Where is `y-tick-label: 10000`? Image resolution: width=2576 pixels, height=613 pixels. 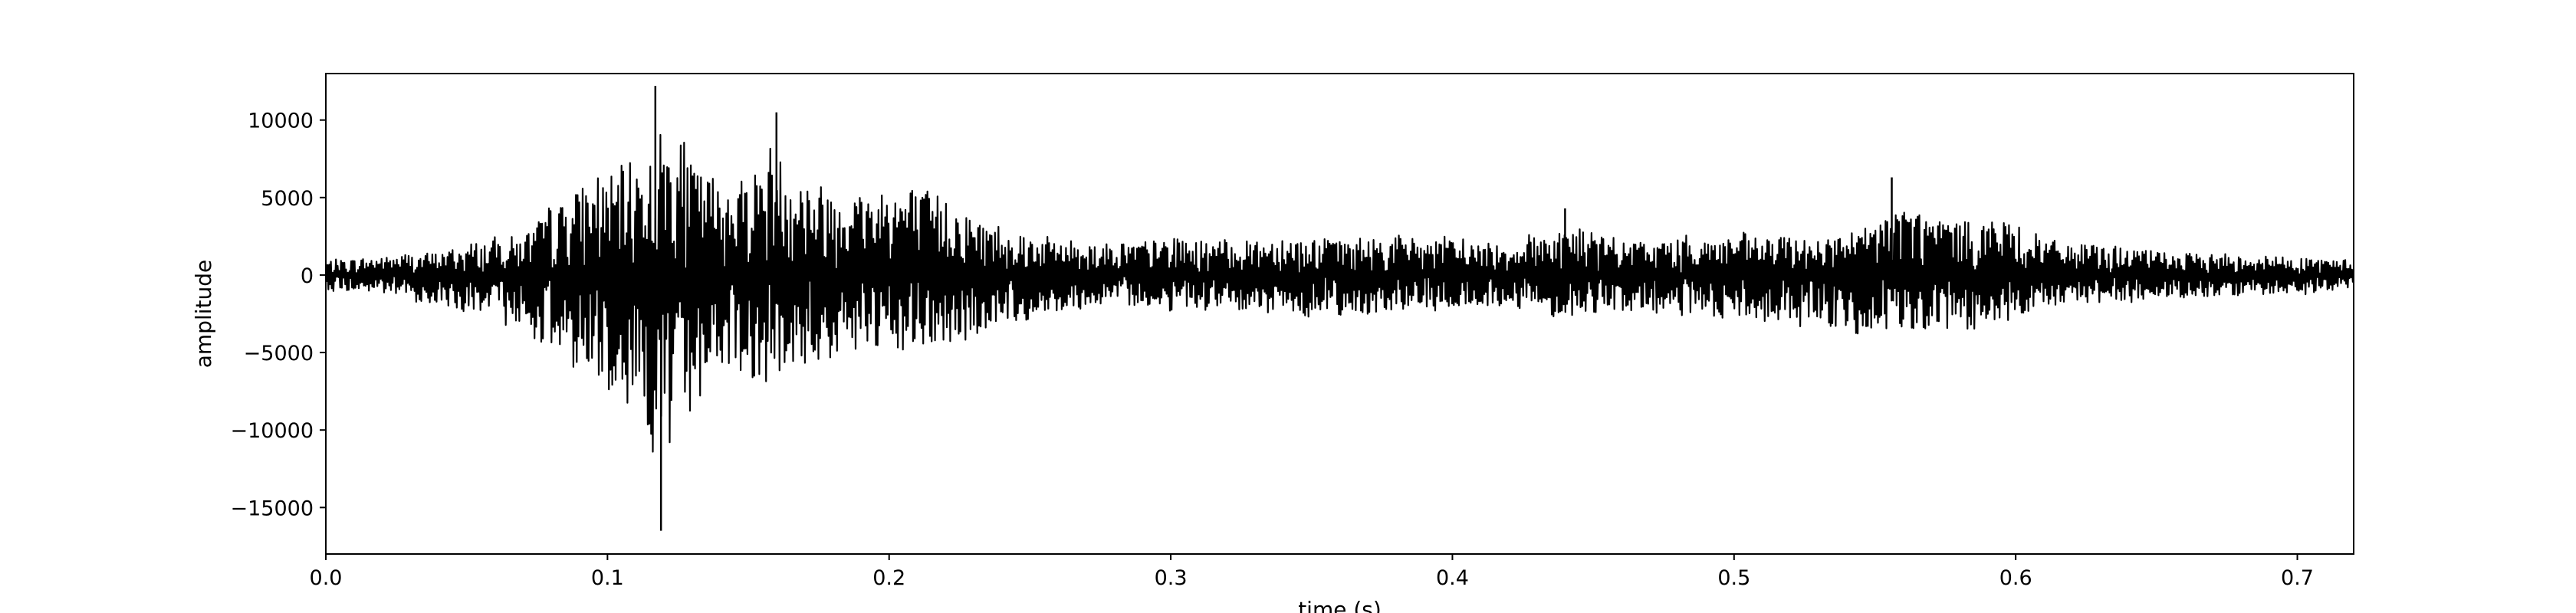
y-tick-label: 10000 is located at coordinates (281, 121).